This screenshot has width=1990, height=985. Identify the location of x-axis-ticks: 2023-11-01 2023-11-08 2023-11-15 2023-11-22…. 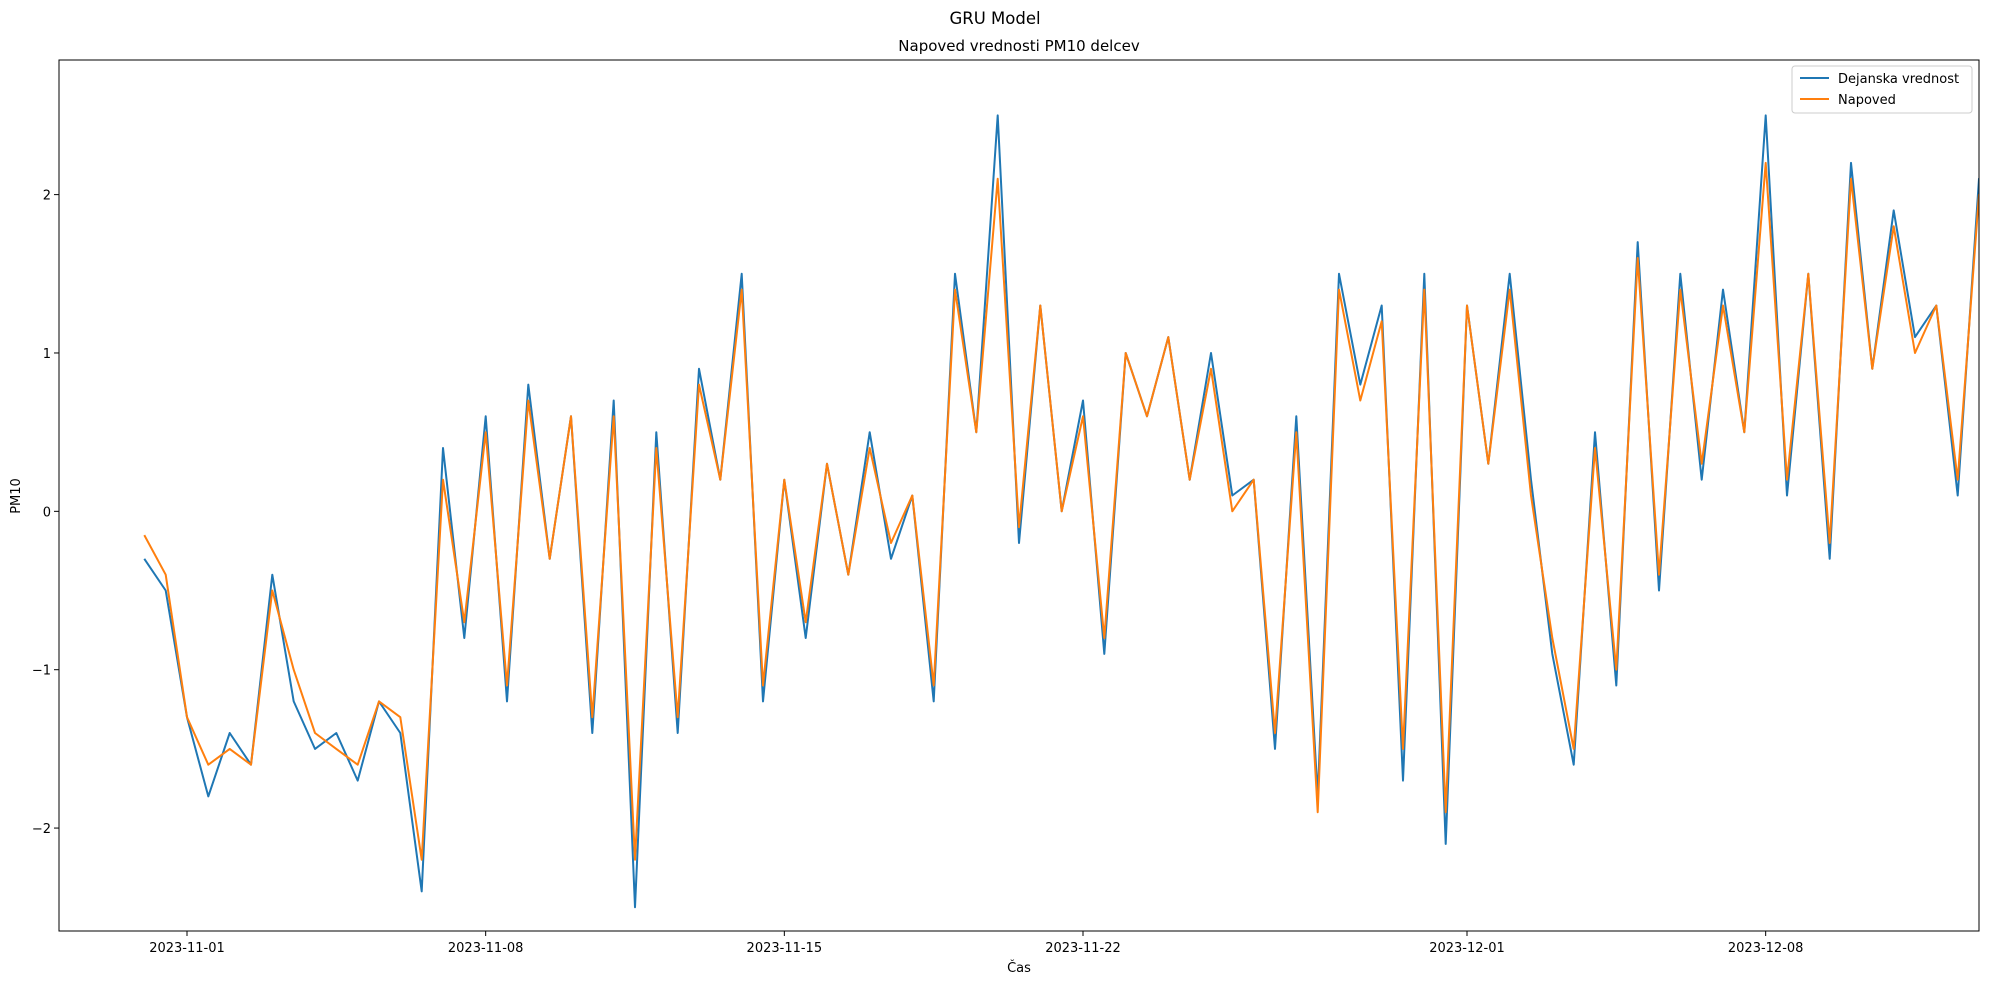
(976, 943).